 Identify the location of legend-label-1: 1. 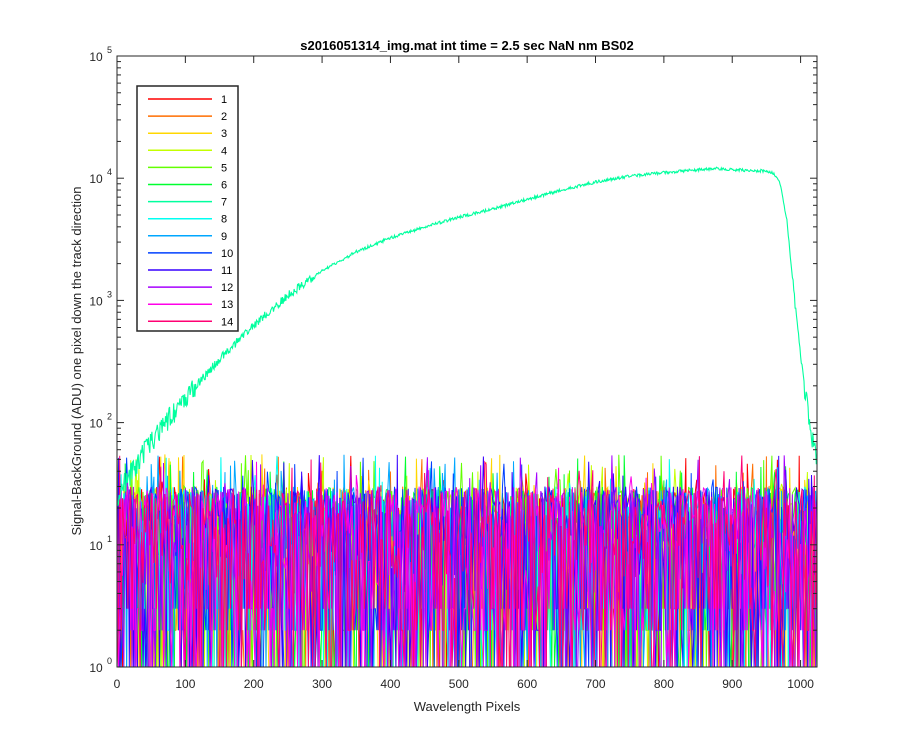
(224, 100).